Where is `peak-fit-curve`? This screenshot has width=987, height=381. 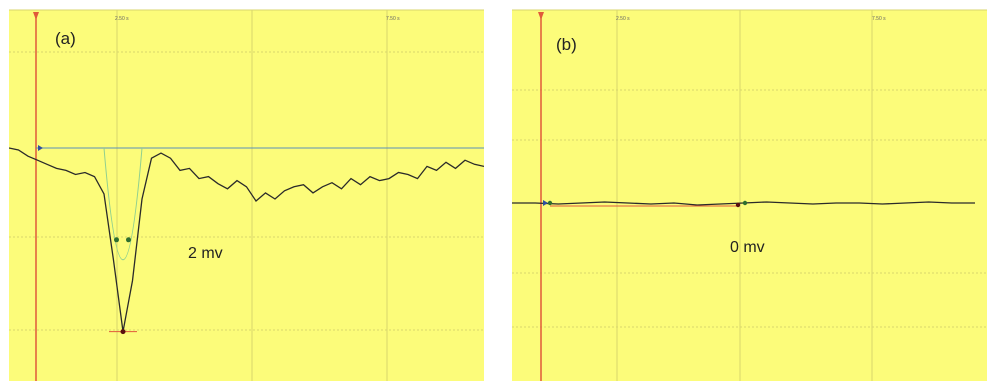 peak-fit-curve is located at coordinates (123, 204).